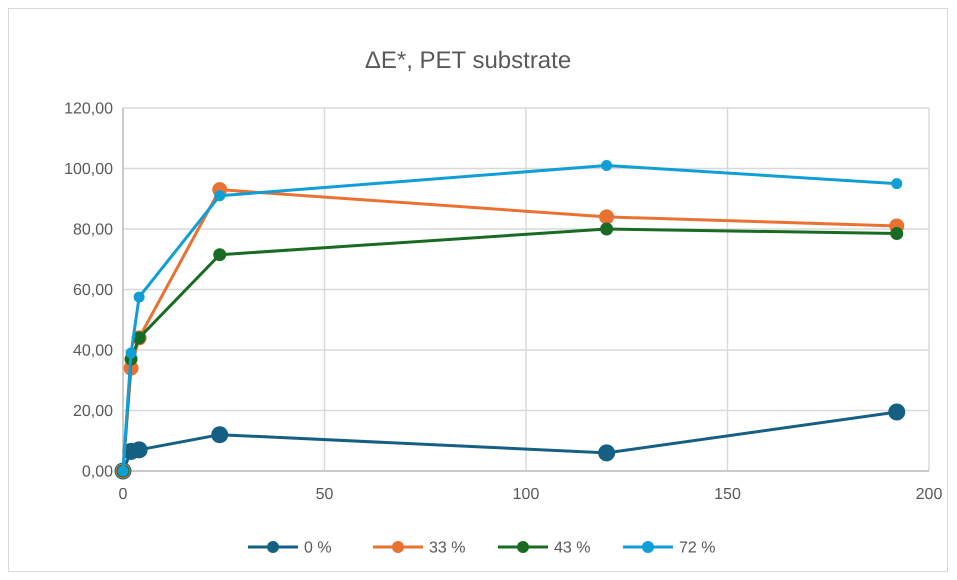  I want to click on y-tick-label: 120,00, so click(89, 109).